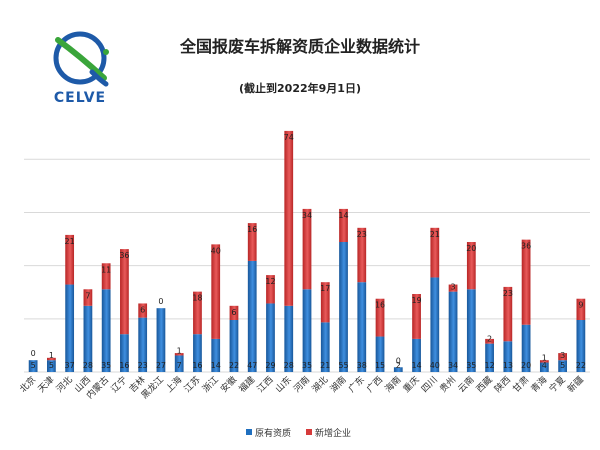  Describe the element at coordinates (124, 365) in the screenshot. I see `label-original-5: 16` at that location.